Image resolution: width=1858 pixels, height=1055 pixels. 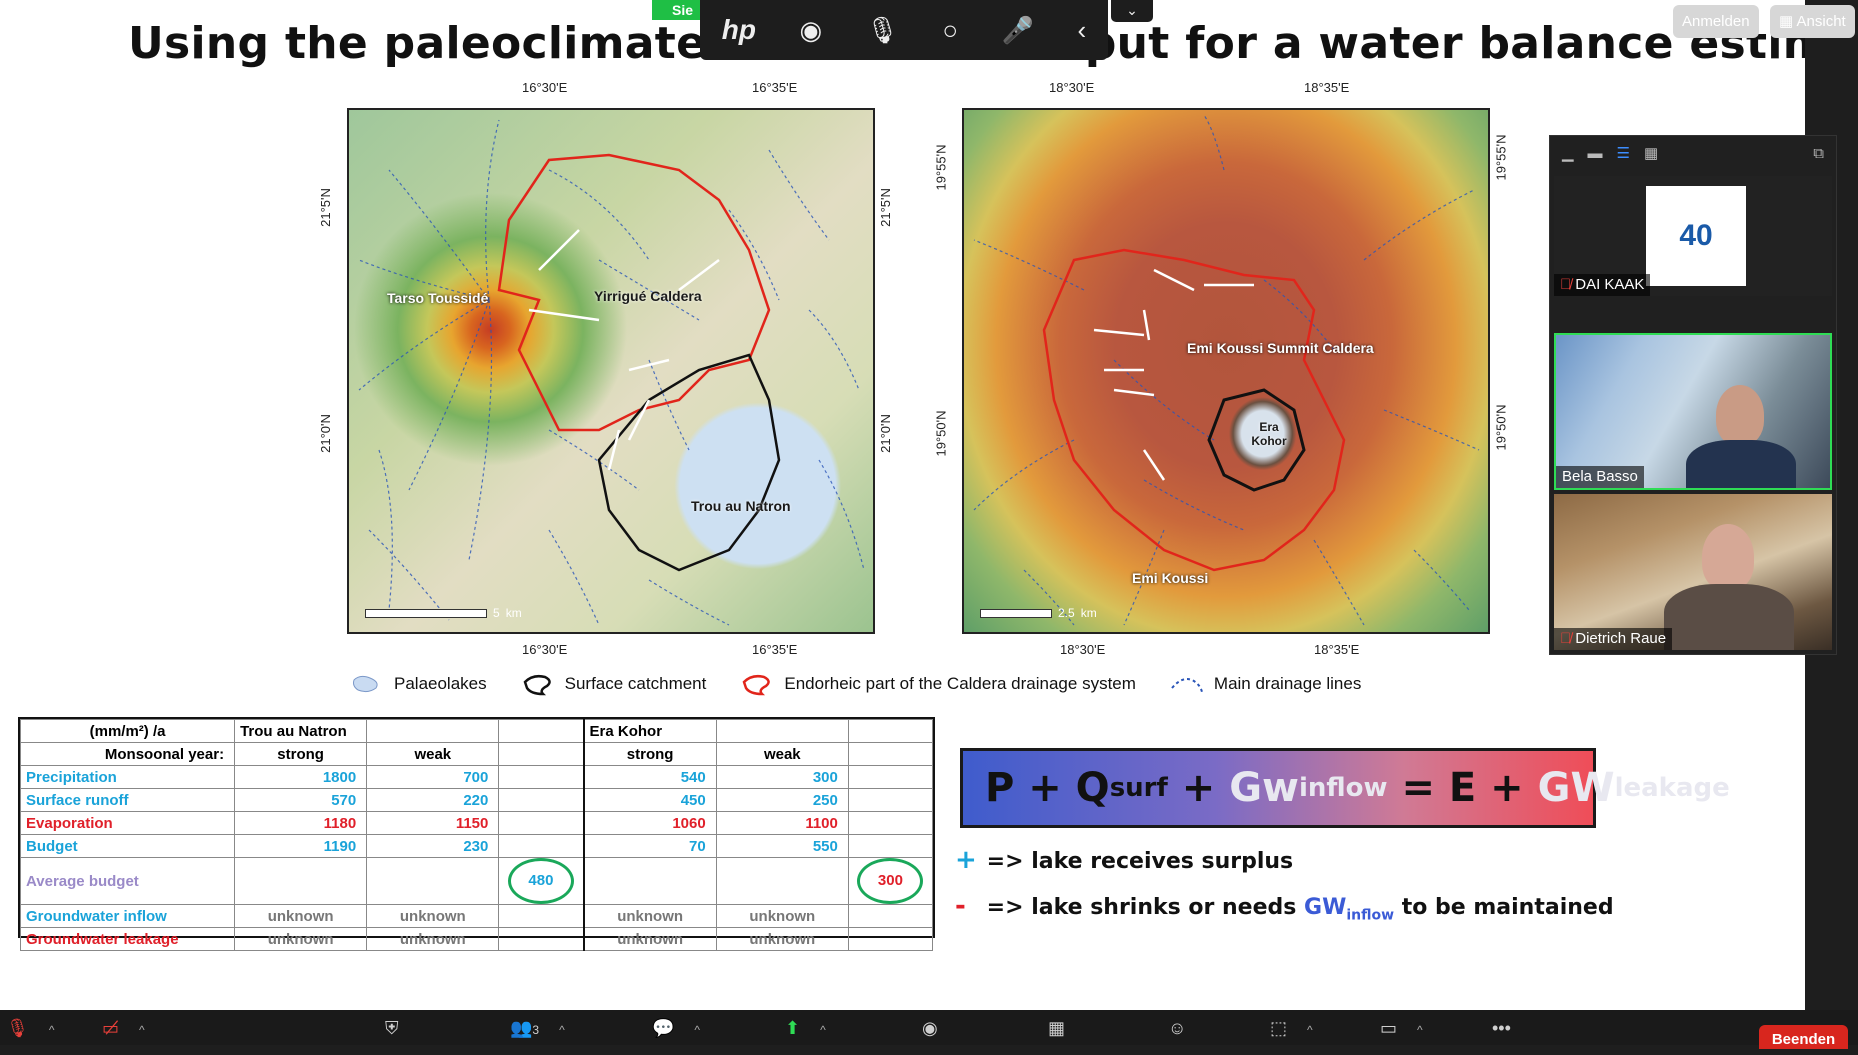 I want to click on map1-scale-bar: 5 km, so click(x=443, y=613).